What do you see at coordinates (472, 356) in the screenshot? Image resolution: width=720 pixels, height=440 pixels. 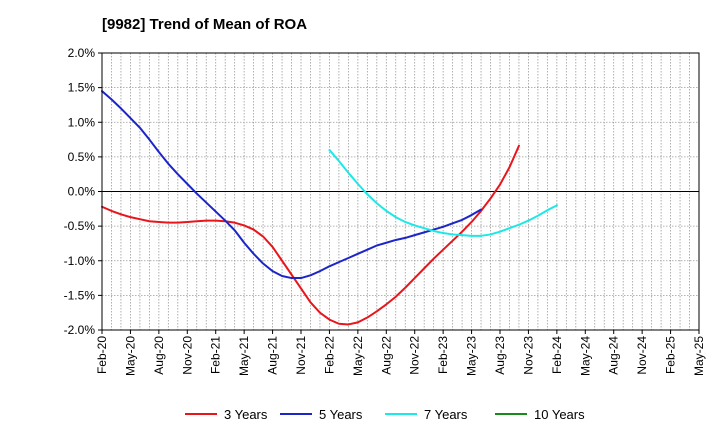 I see `x-tick-label: May-23` at bounding box center [472, 356].